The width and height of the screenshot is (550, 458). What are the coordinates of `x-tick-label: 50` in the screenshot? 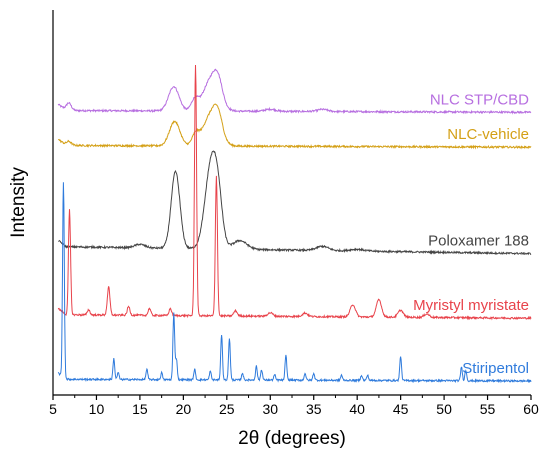 It's located at (444, 409).